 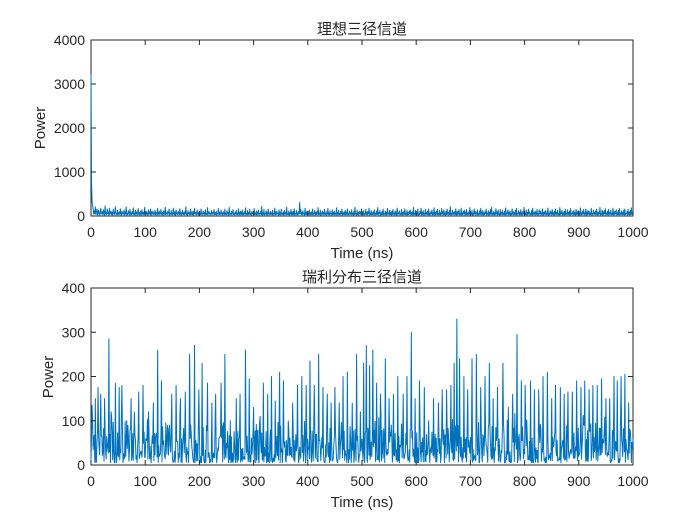 What do you see at coordinates (74, 288) in the screenshot?
I see `y-tick-label: 400` at bounding box center [74, 288].